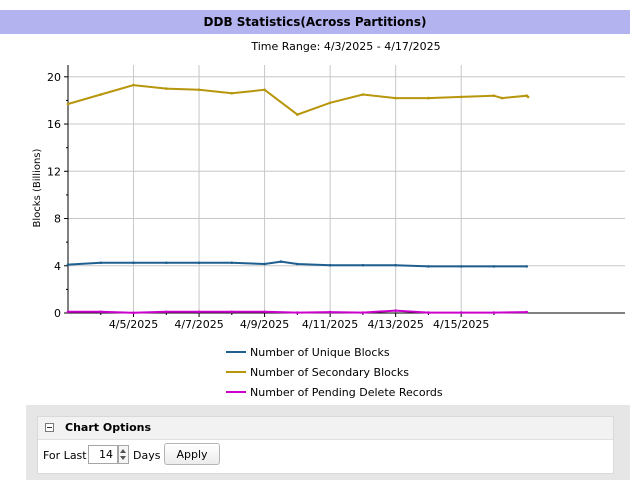  Describe the element at coordinates (395, 324) in the screenshot. I see `x-tick-label: 4/13/2025` at that location.